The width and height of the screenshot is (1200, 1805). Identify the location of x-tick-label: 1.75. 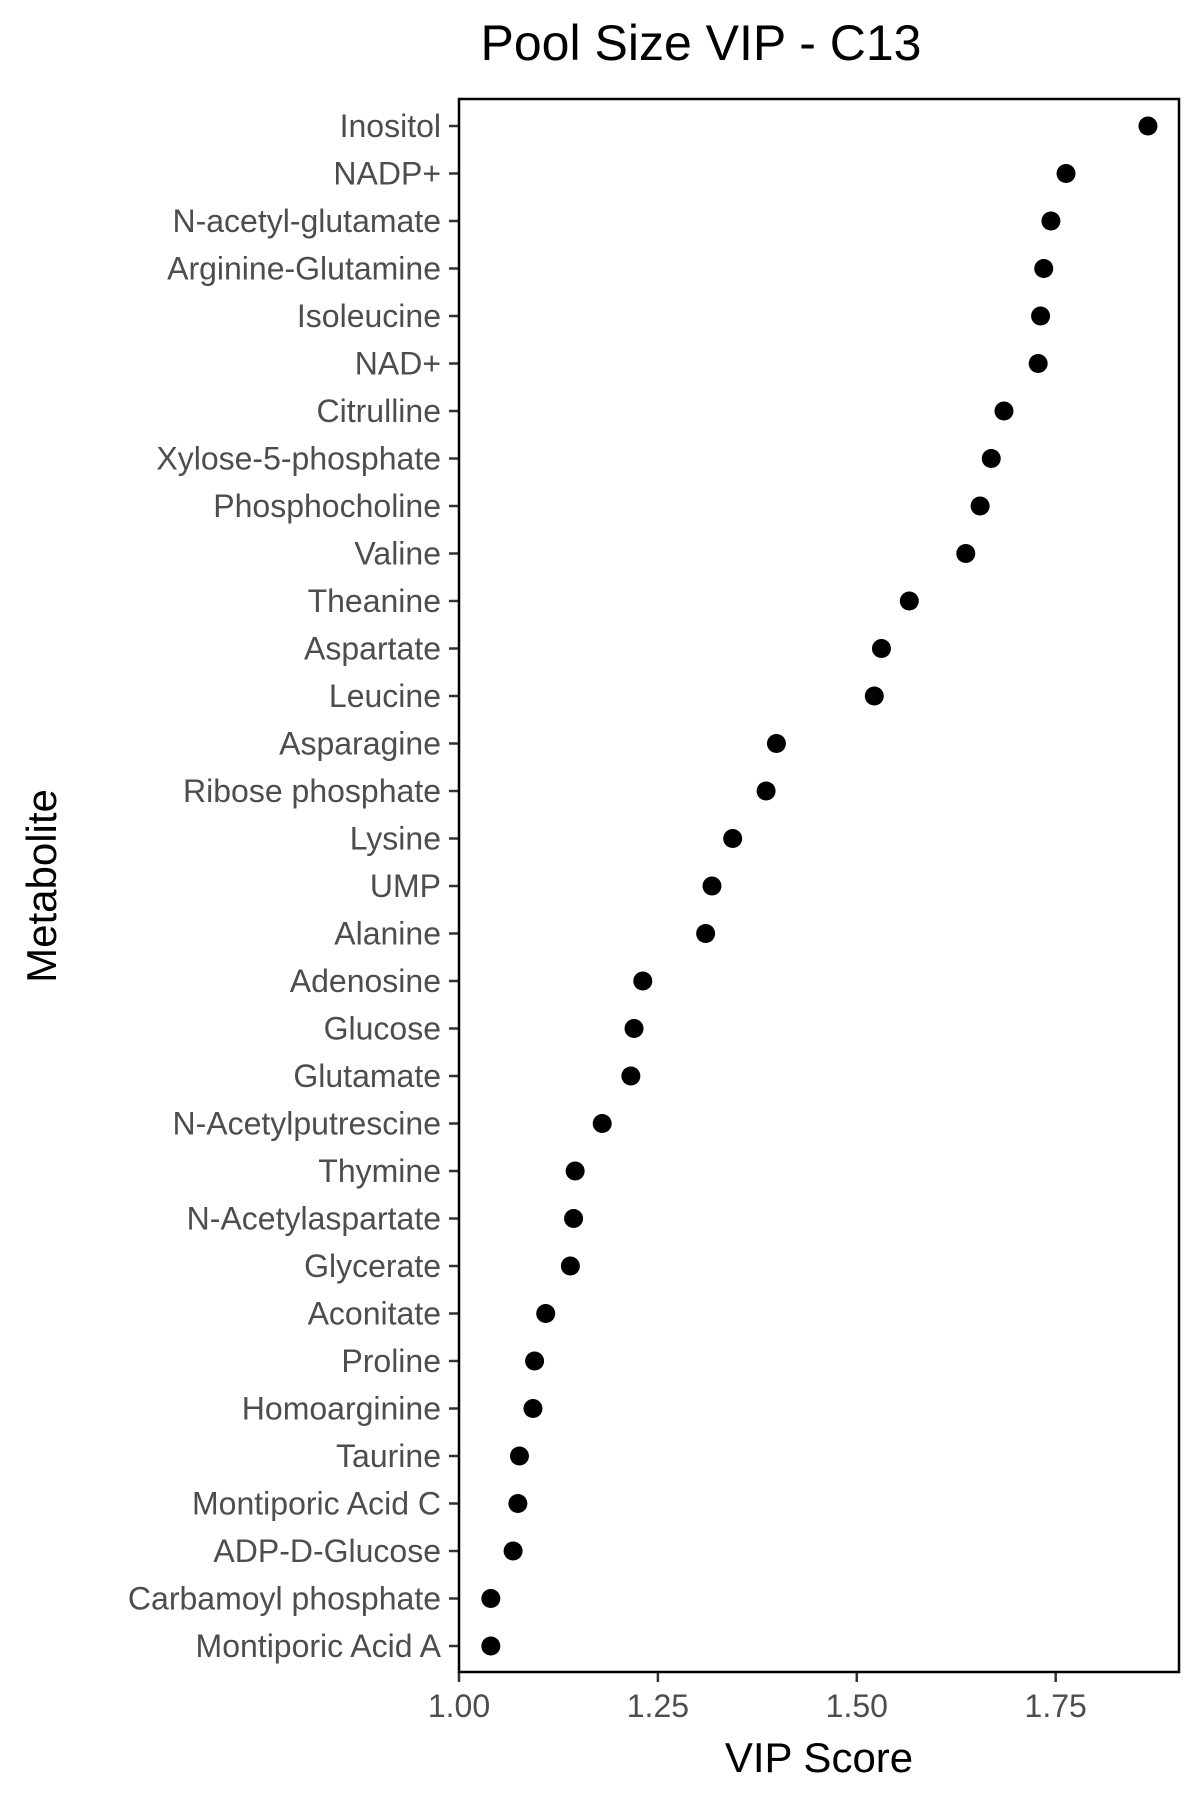
(1056, 1706).